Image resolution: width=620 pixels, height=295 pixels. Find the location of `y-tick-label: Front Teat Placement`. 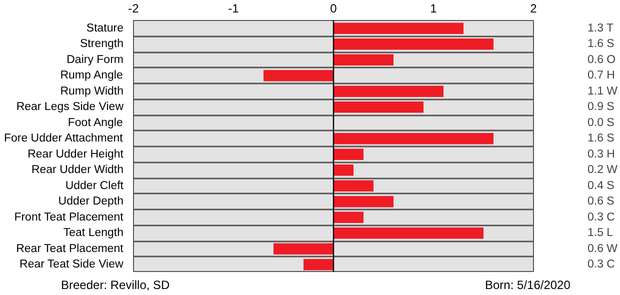

y-tick-label: Front Teat Placement is located at coordinates (69, 217).